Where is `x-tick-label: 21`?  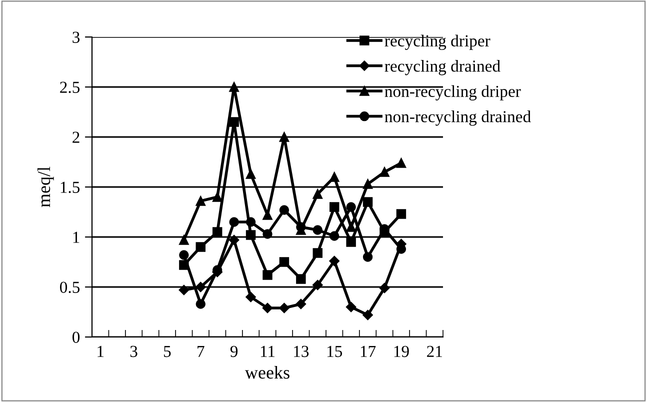
x-tick-label: 21 is located at coordinates (434, 351).